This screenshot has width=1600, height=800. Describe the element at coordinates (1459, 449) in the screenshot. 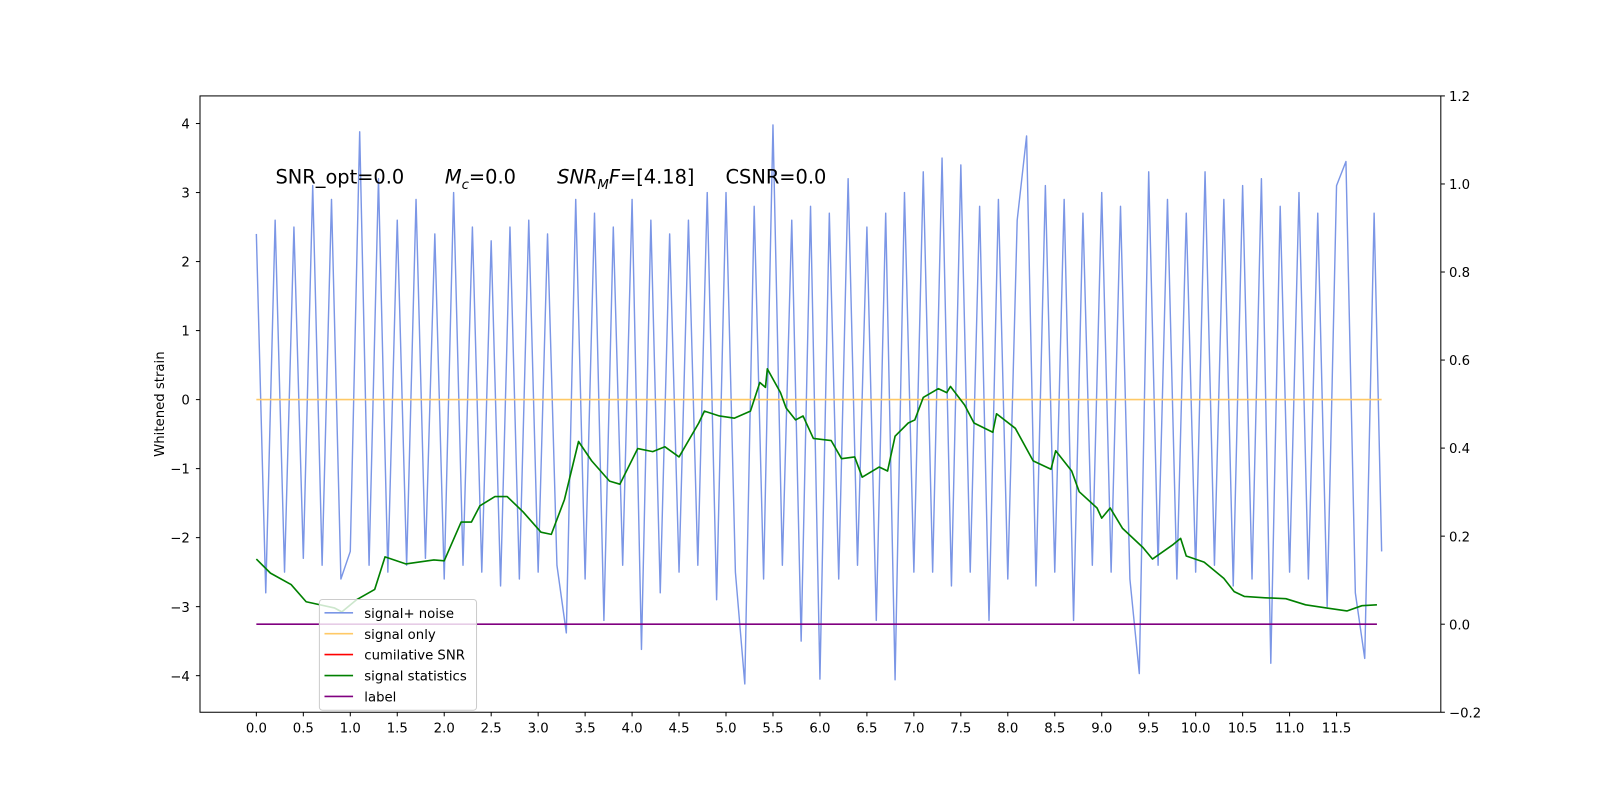

I see `y2-tick-label: 0.4` at that location.